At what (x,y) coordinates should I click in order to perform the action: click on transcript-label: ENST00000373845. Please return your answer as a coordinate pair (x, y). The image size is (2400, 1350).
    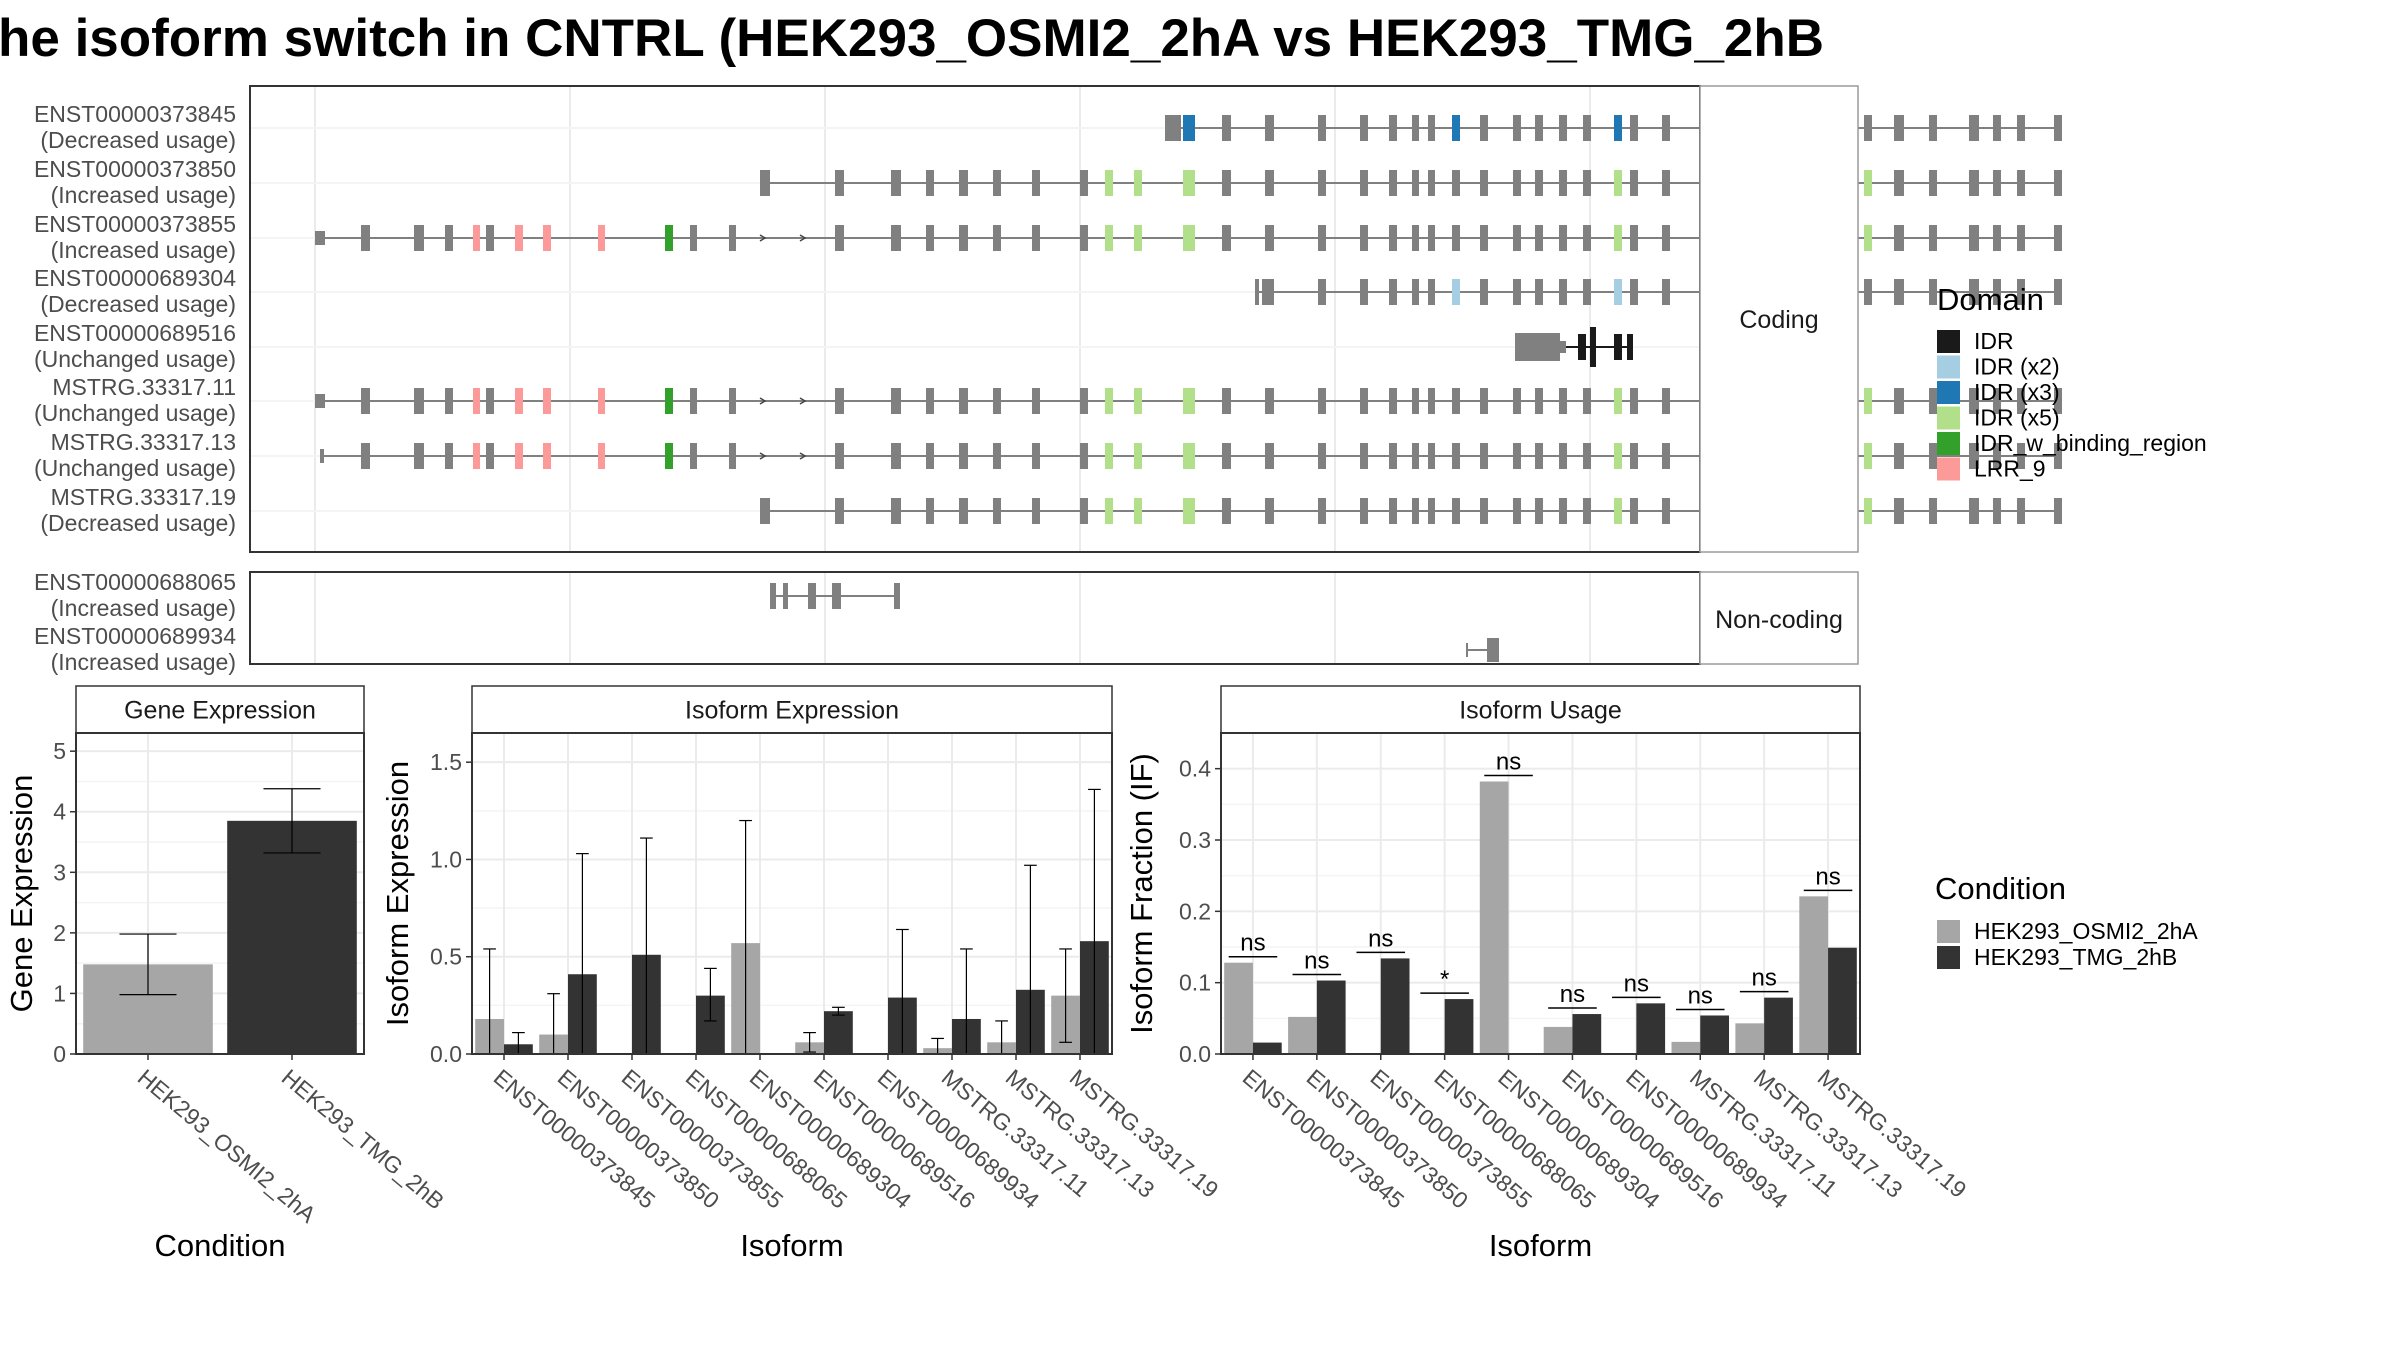
    Looking at the image, I should click on (135, 114).